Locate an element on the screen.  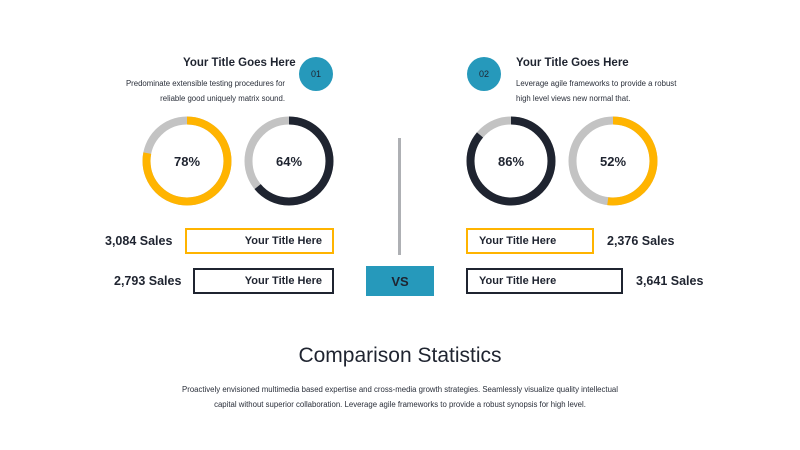
left-row-2-box: Your Title Here is located at coordinates (263, 281).